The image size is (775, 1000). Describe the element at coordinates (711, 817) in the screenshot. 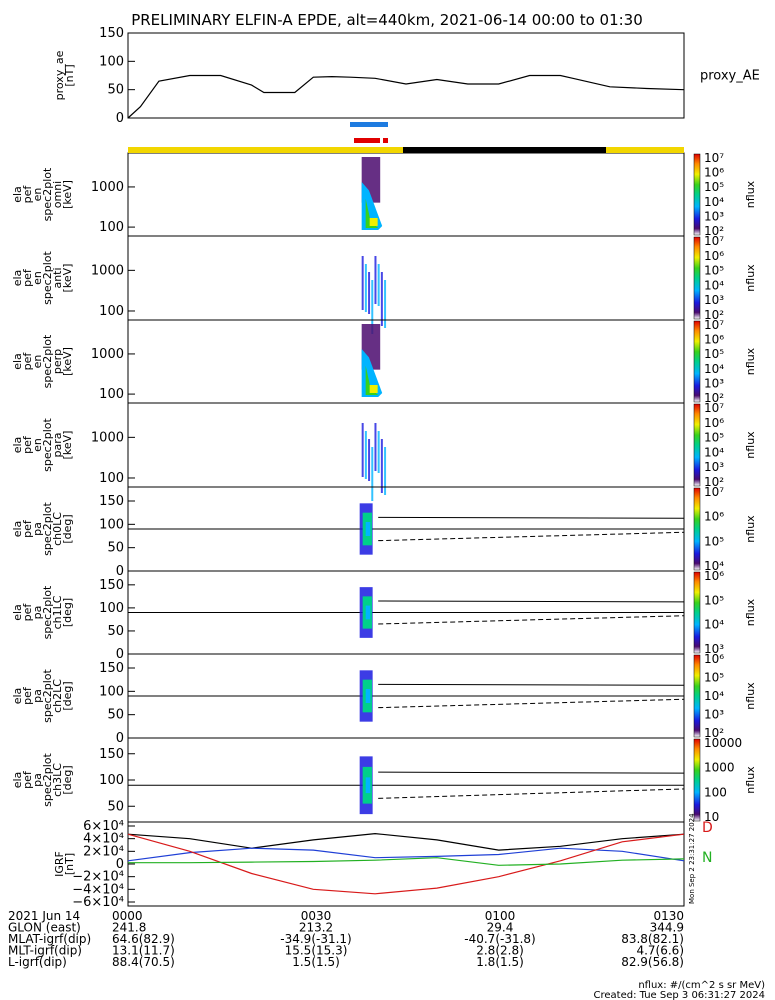

I see `colorbar-tick-label: 10` at that location.